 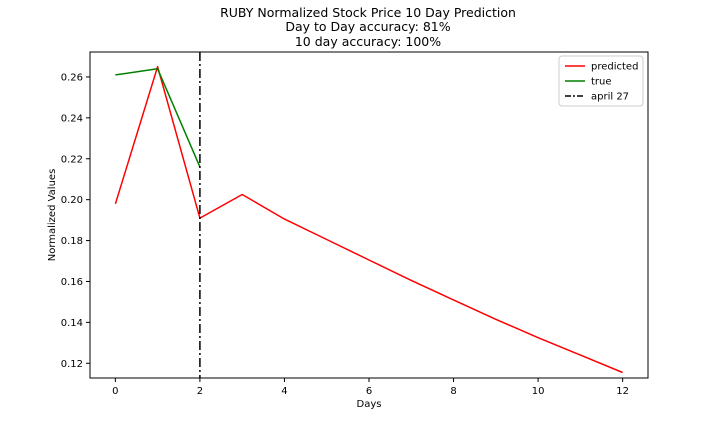 I want to click on legend-label: predicted, so click(x=614, y=67).